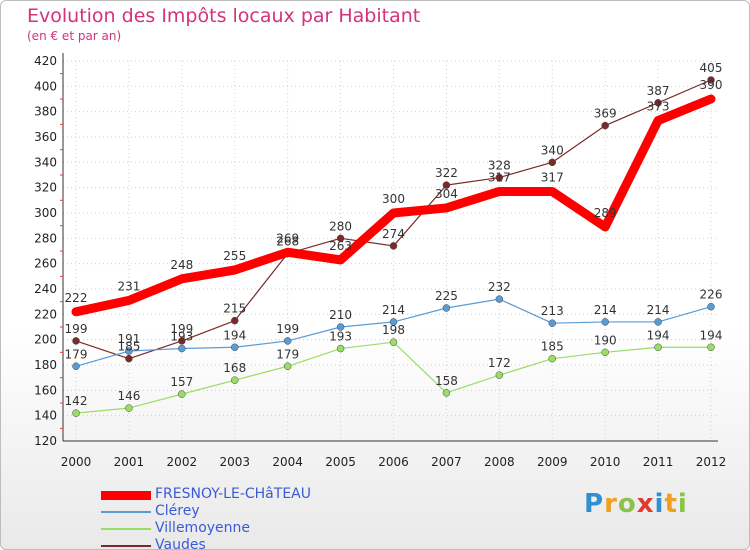 The height and width of the screenshot is (550, 750). What do you see at coordinates (446, 296) in the screenshot?
I see `data-label-1: 225` at bounding box center [446, 296].